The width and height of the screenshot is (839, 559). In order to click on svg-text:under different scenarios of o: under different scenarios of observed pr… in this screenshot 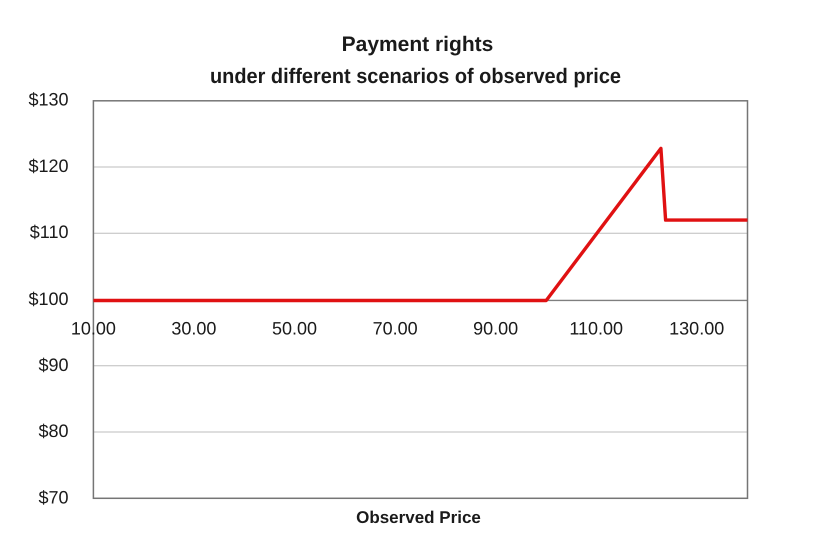, I will do `click(415, 76)`.